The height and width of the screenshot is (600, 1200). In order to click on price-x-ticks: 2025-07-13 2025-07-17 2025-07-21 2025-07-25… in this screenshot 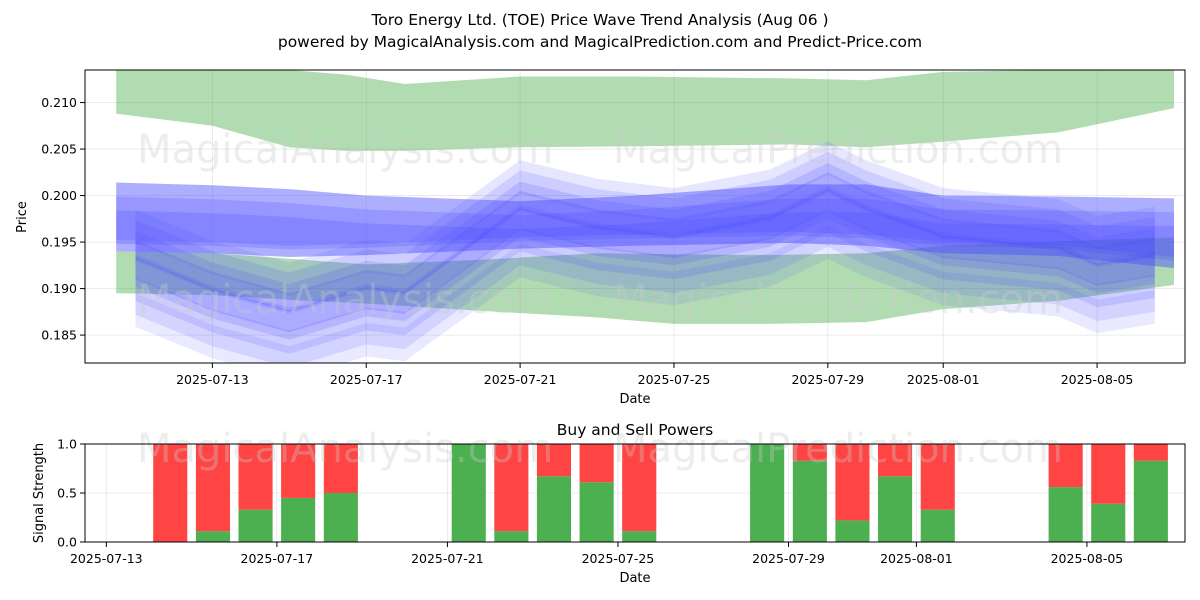, I will do `click(654, 375)`.